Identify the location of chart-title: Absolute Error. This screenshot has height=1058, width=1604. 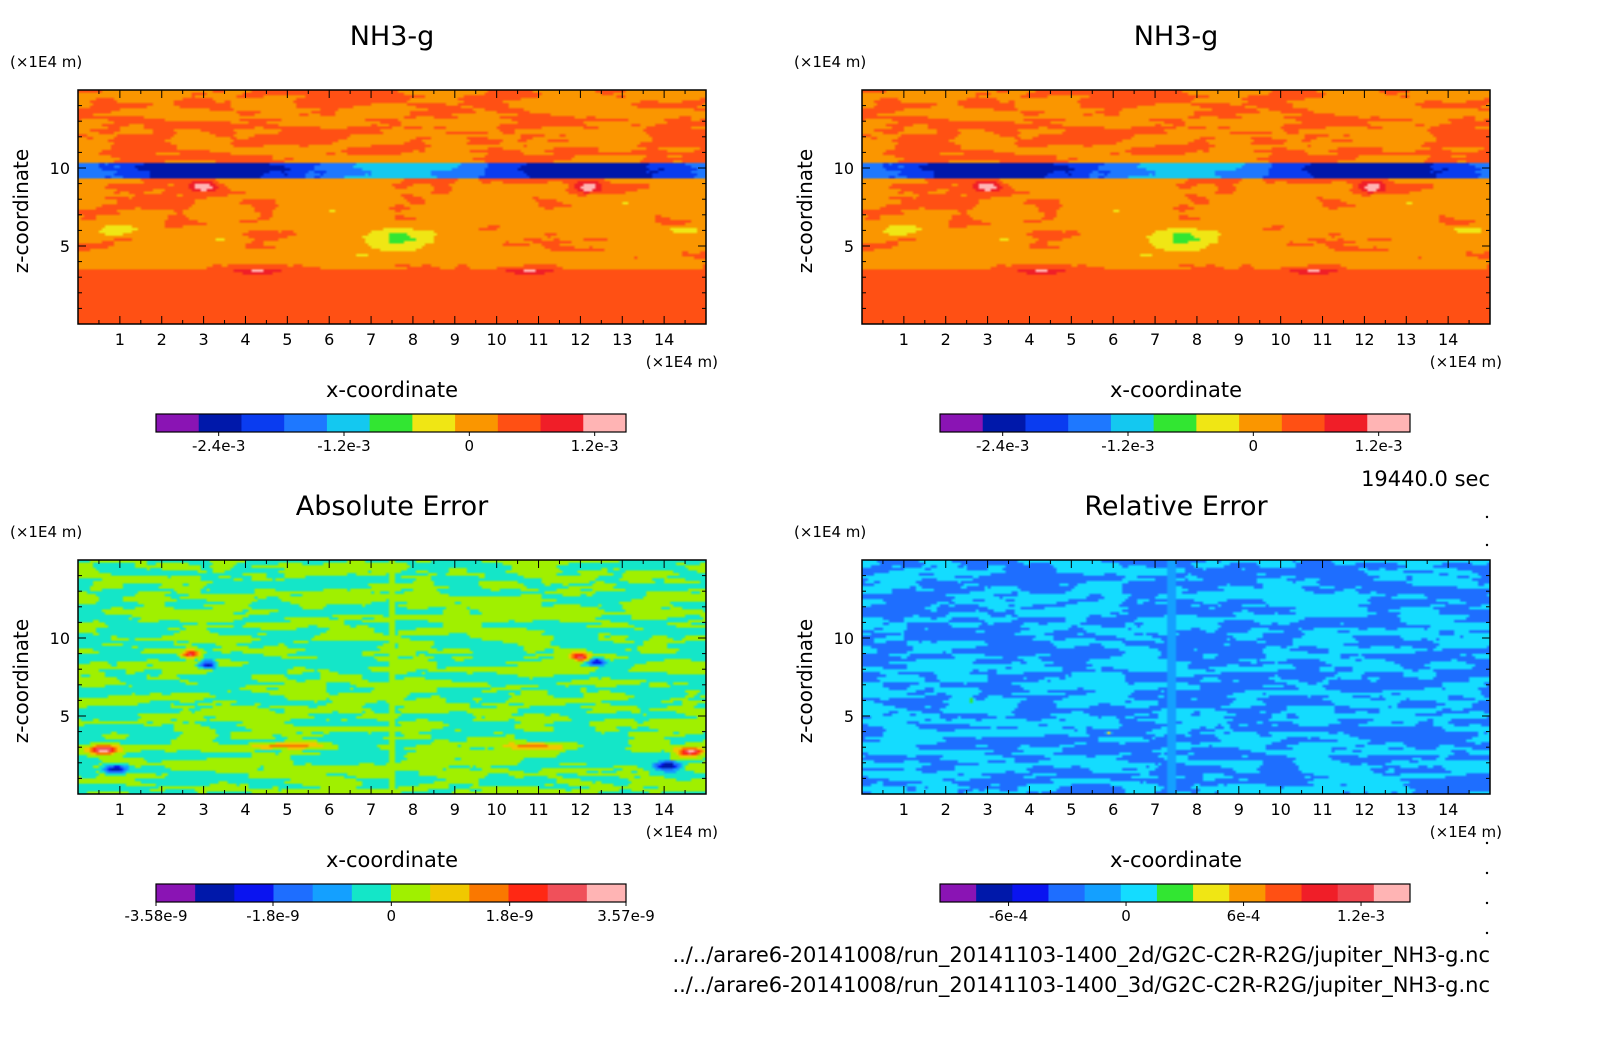
(392, 506).